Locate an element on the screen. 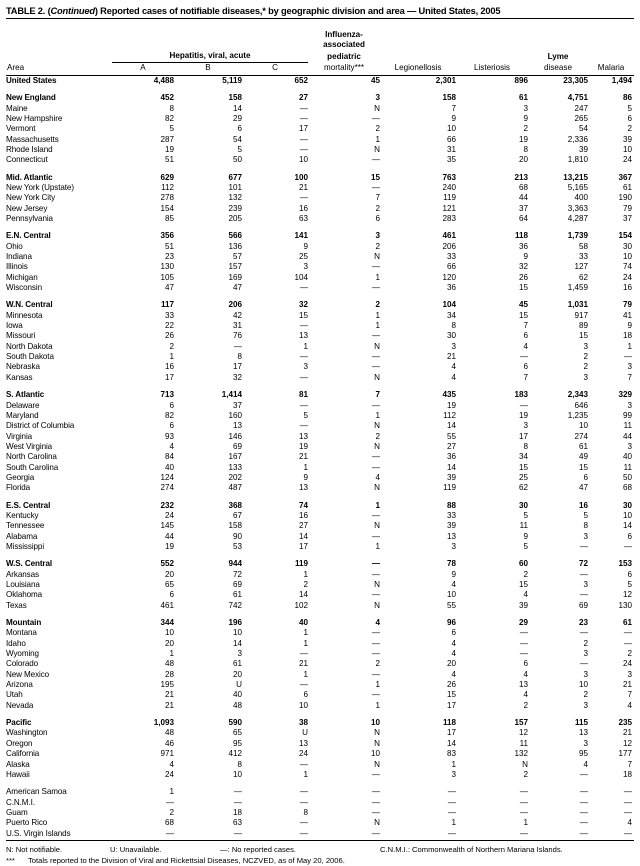 The image size is (640, 866). cell-listeriosis: — is located at coordinates (523, 833).